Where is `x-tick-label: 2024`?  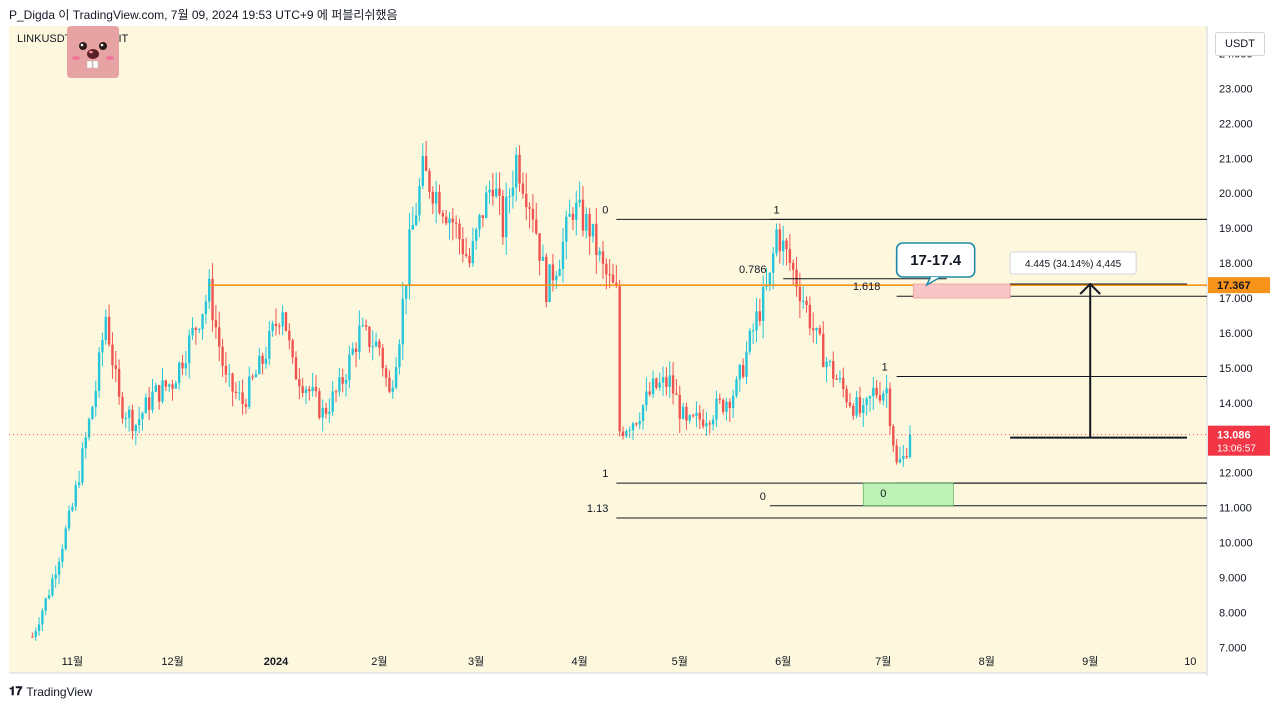
x-tick-label: 2024 is located at coordinates (276, 662).